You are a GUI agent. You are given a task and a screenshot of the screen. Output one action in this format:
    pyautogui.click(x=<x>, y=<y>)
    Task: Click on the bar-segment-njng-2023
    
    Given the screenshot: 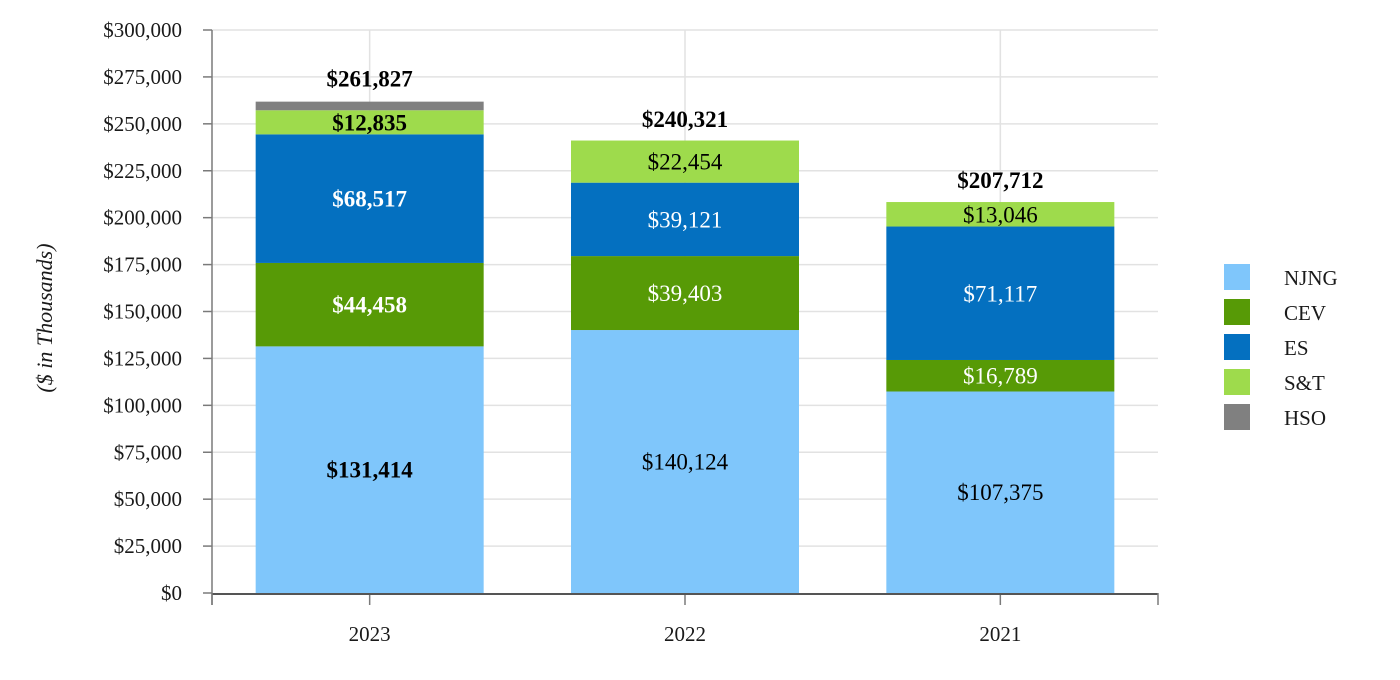 What is the action you would take?
    pyautogui.click(x=369, y=469)
    